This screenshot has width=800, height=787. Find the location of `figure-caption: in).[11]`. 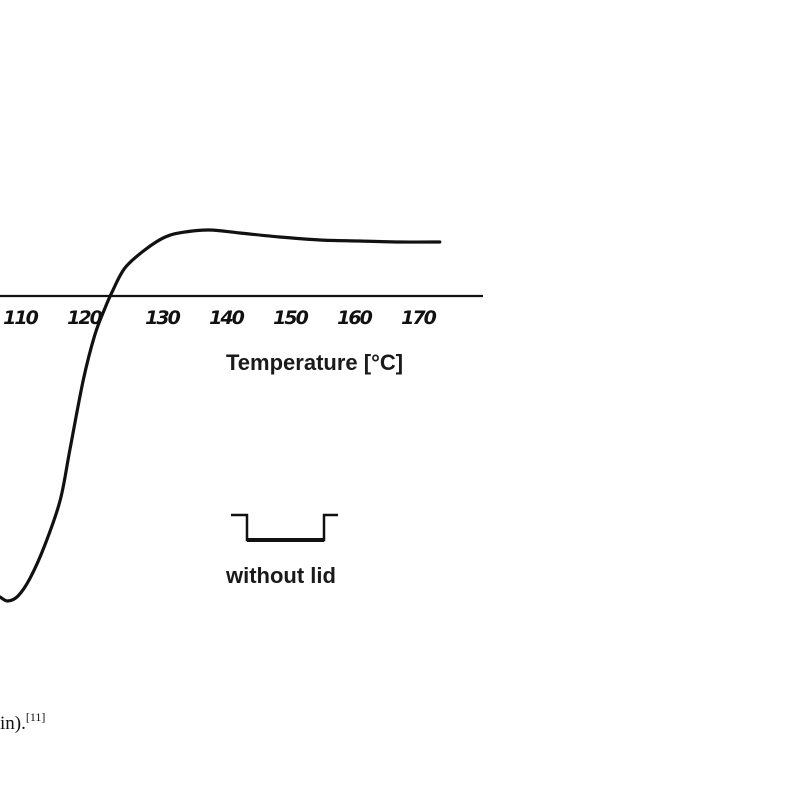

figure-caption: in).[11] is located at coordinates (22, 722).